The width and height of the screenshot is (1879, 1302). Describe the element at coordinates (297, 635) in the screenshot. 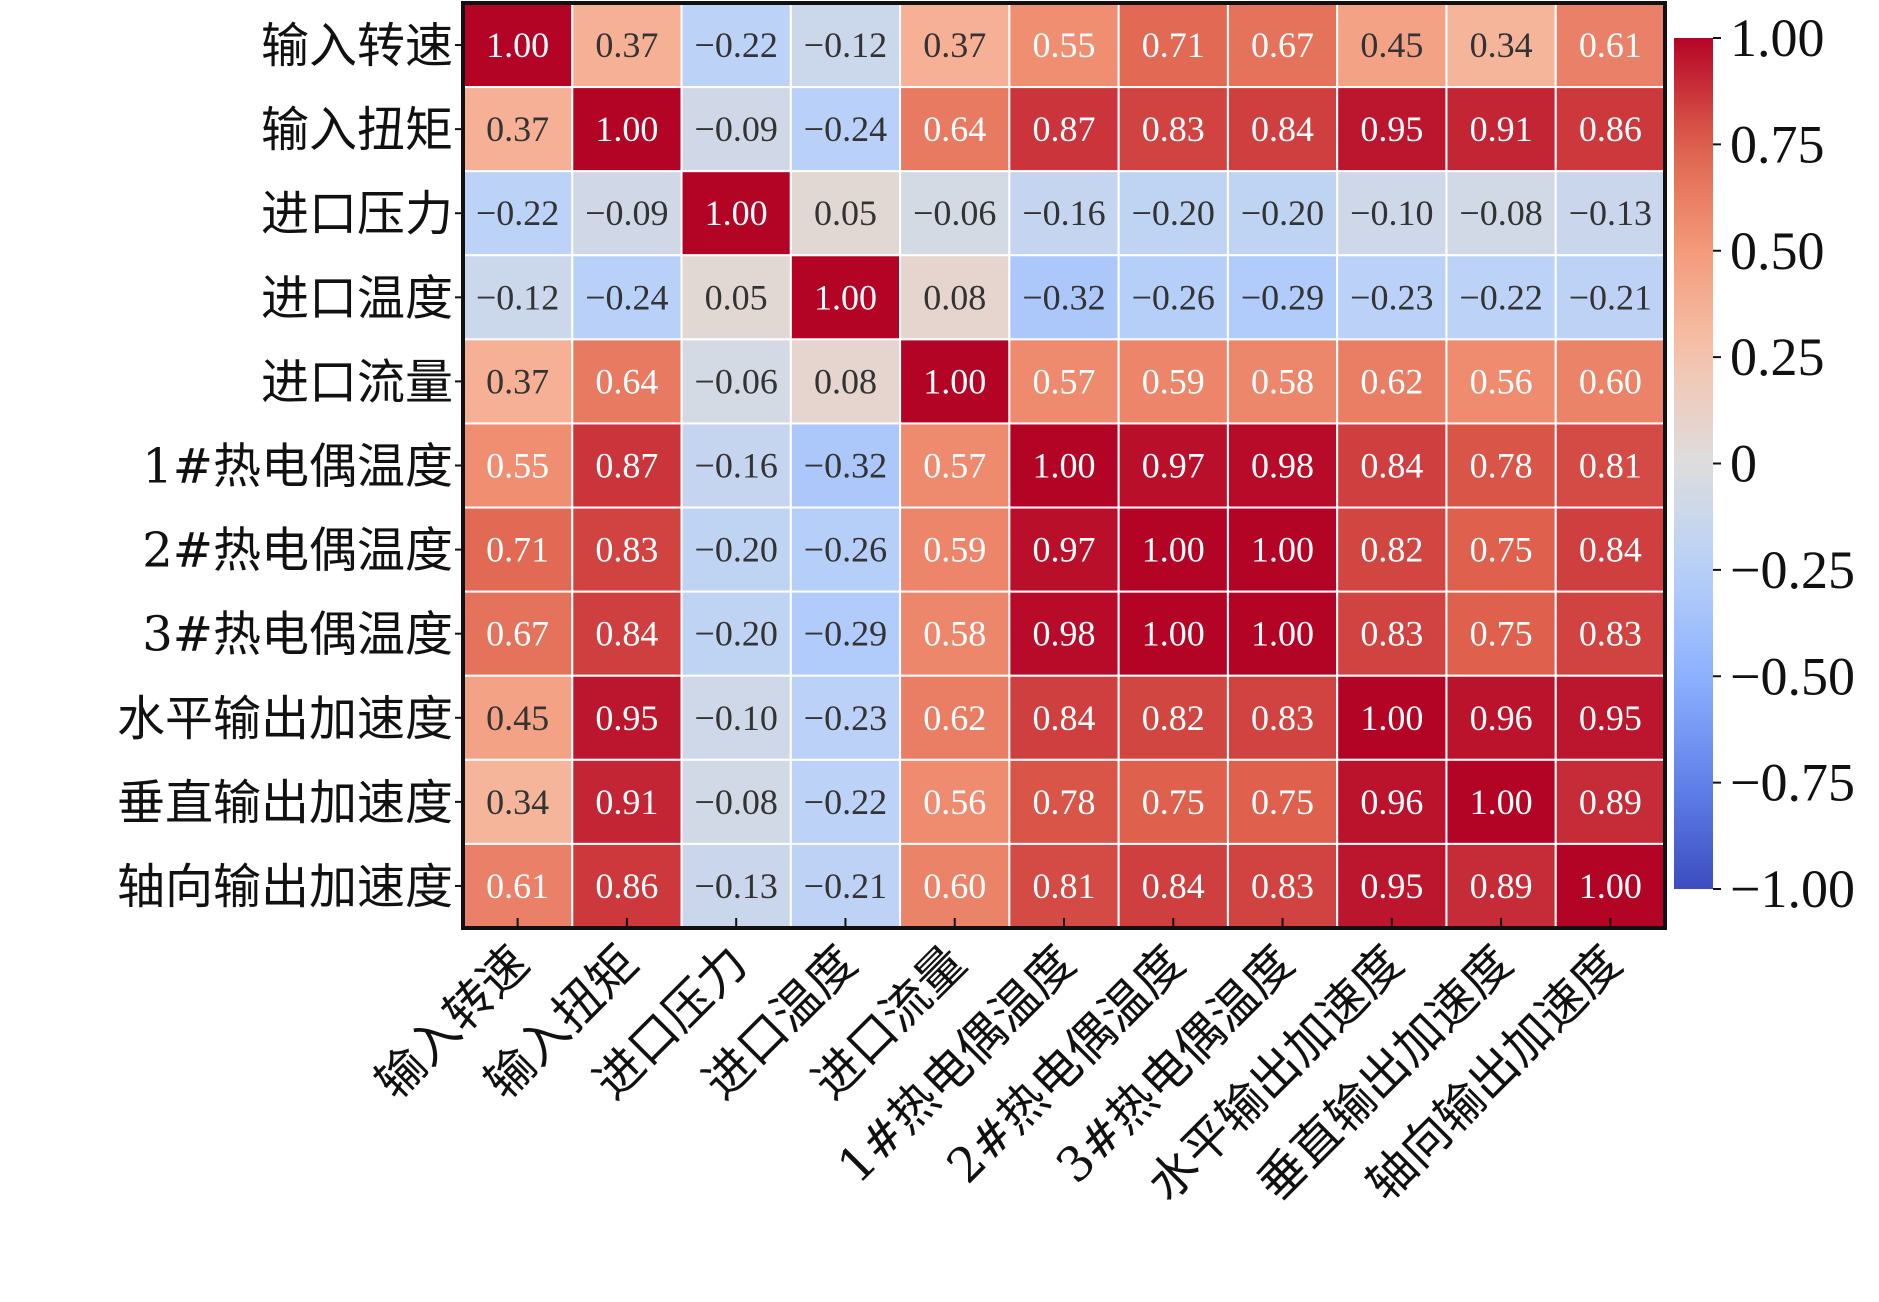

I see `y-tick-label: 3#热电偶温度` at that location.